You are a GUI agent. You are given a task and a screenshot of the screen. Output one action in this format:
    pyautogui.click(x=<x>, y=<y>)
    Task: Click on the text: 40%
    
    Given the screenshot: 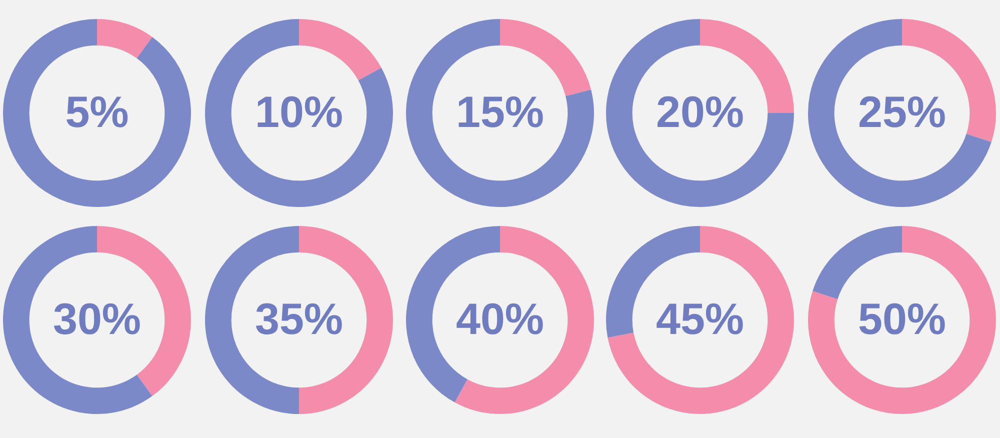 What is the action you would take?
    pyautogui.click(x=500, y=319)
    